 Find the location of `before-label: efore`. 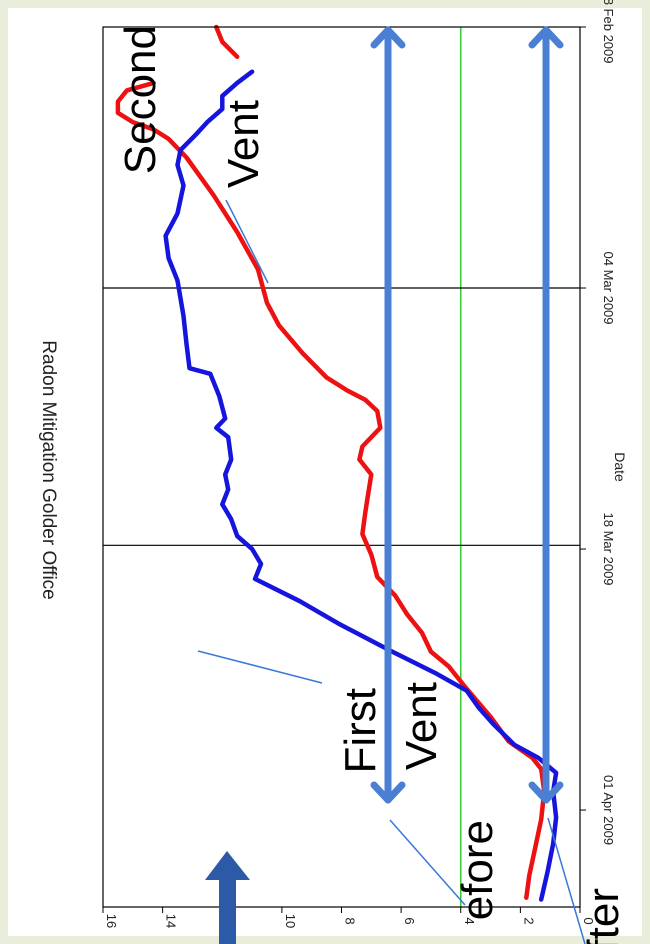

before-label: efore is located at coordinates (477, 870).